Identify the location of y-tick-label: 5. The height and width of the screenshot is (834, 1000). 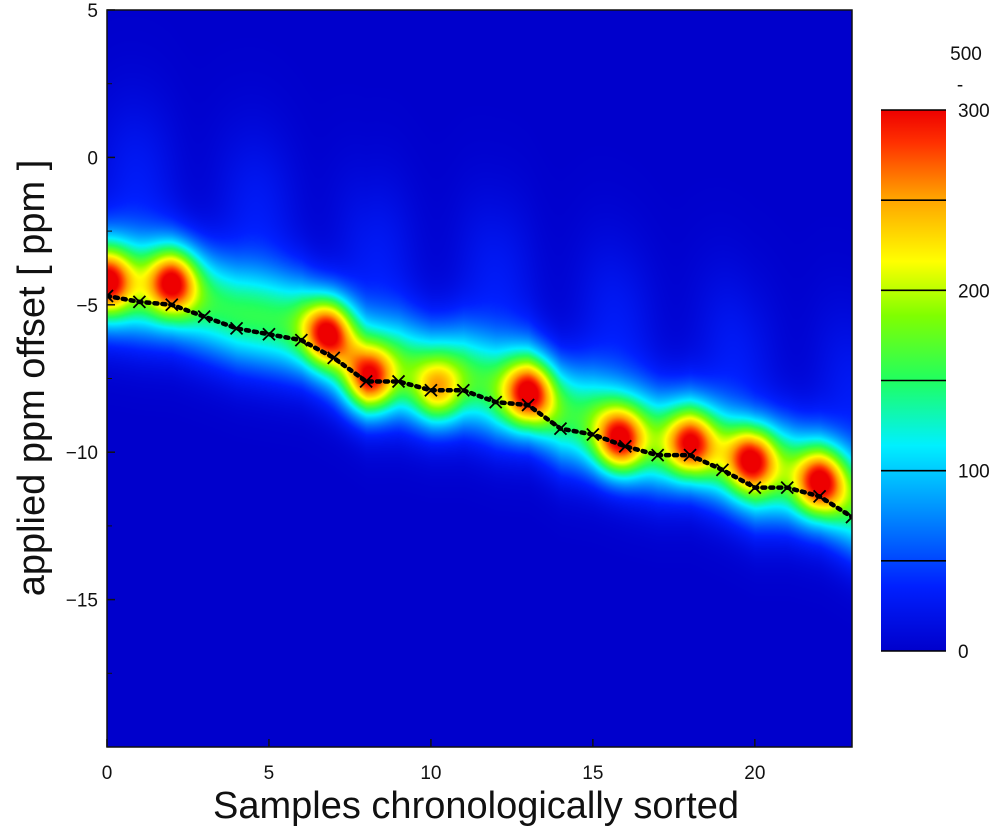
(92, 11).